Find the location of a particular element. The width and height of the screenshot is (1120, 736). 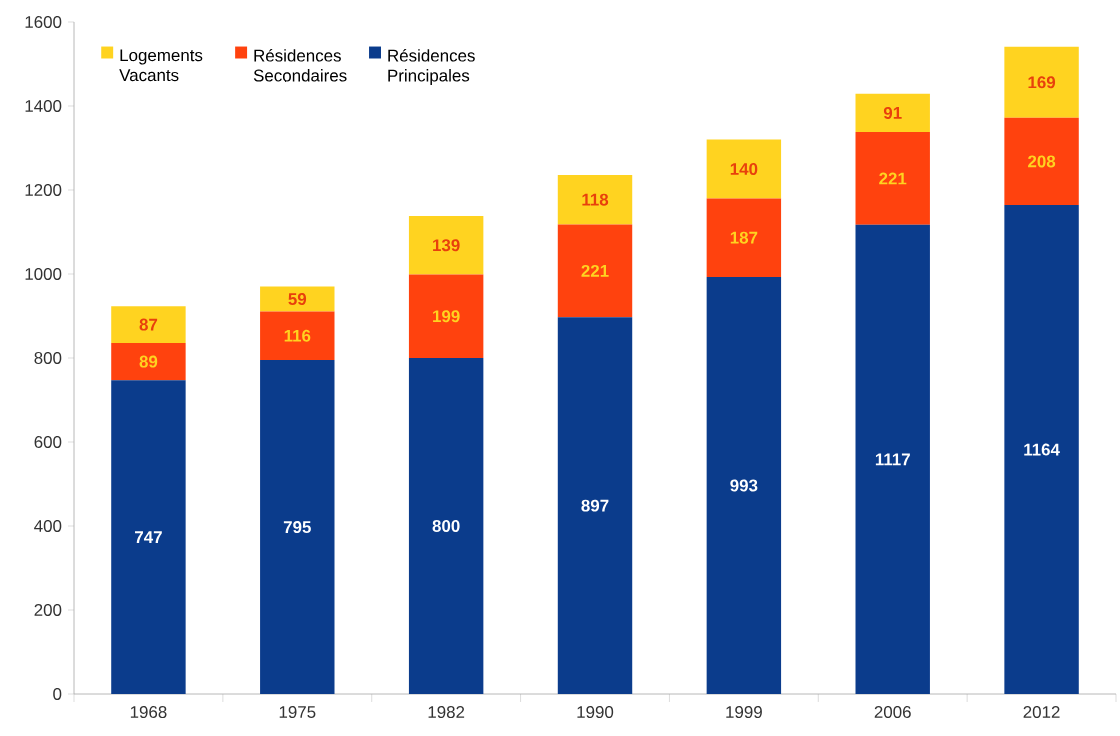

data-label: 199 is located at coordinates (446, 316).